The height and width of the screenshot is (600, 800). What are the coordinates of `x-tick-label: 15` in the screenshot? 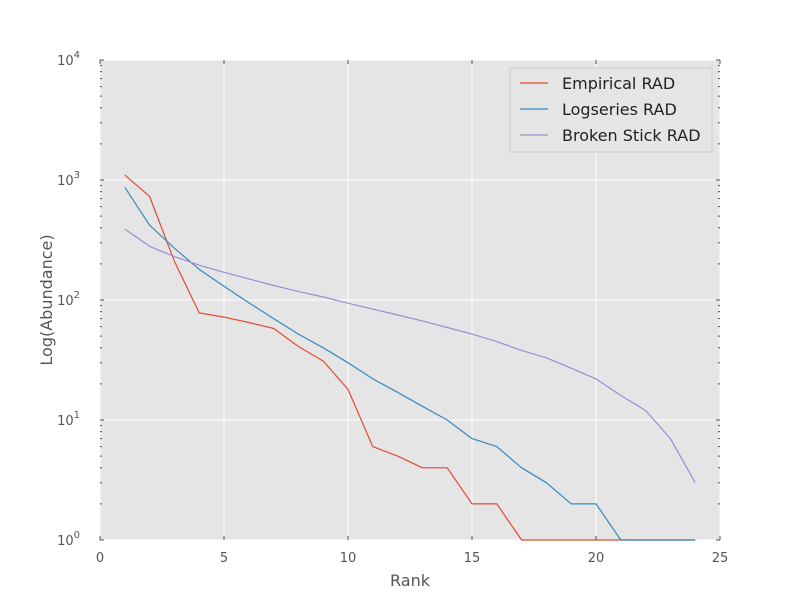 It's located at (472, 558).